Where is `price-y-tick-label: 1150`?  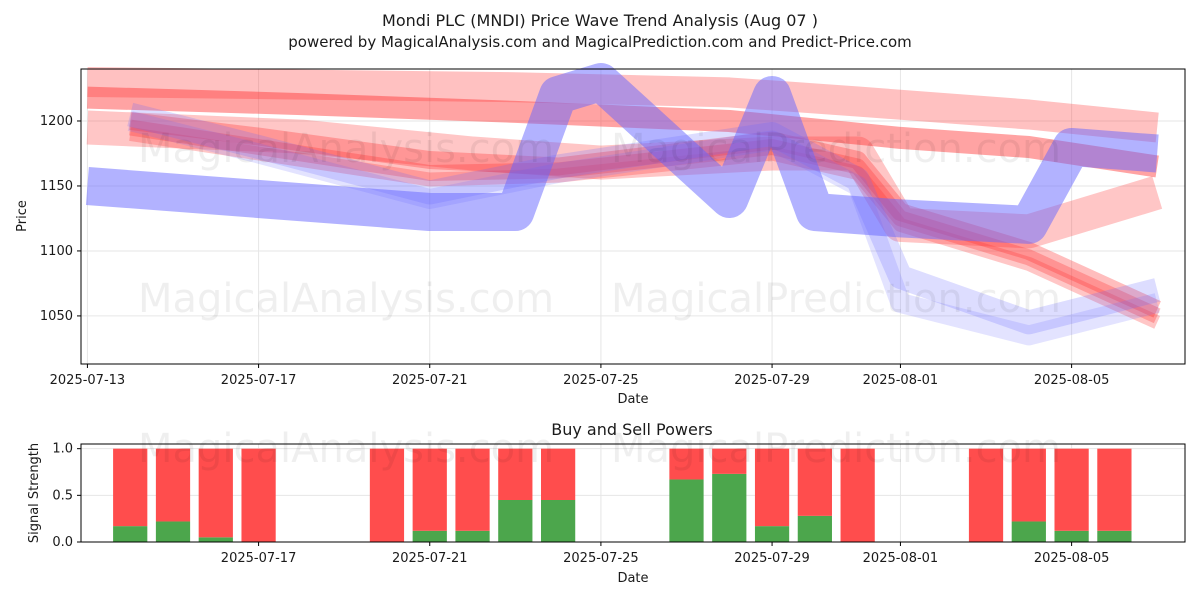
price-y-tick-label: 1150 is located at coordinates (56, 186).